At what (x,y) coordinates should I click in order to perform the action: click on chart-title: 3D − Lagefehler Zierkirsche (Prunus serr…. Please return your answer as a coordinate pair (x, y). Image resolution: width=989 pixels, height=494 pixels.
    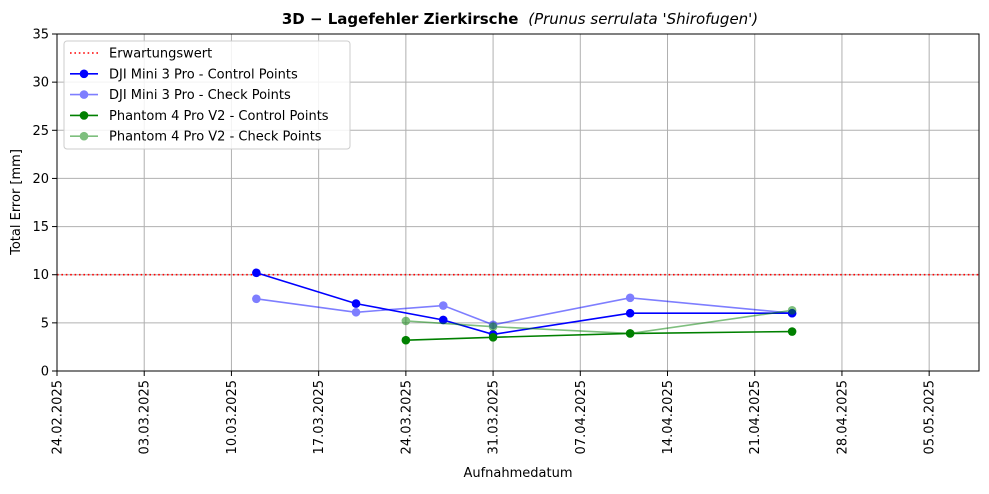
    Looking at the image, I should click on (520, 19).